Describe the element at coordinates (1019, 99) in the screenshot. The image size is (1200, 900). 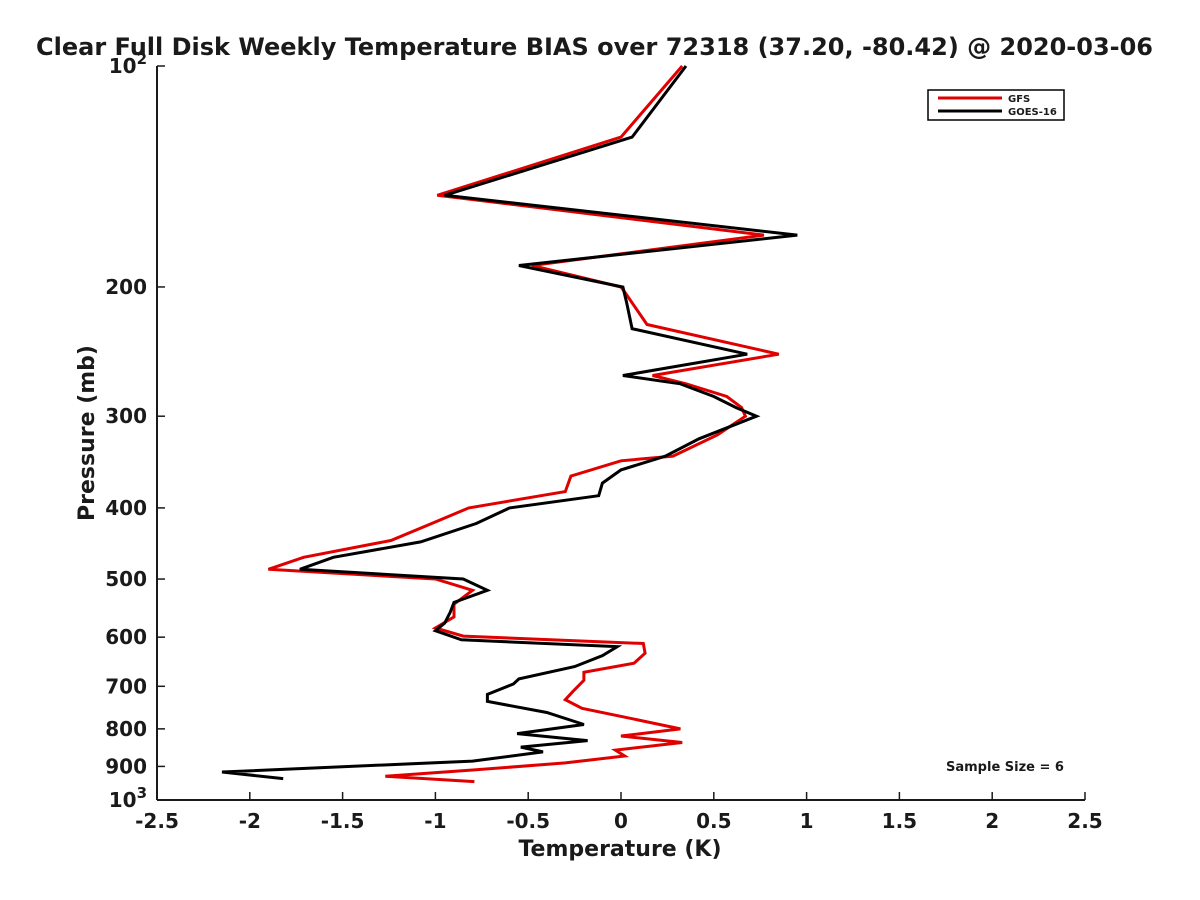
I see `legend-label-gfs: GFS` at that location.